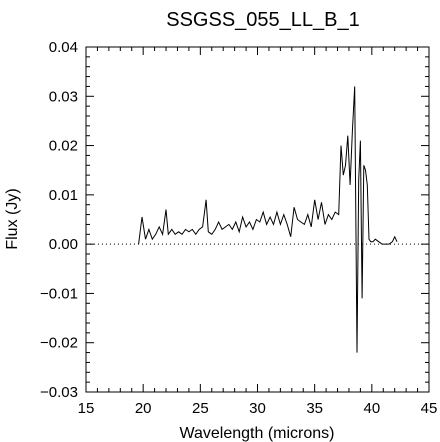  What do you see at coordinates (143, 408) in the screenshot?
I see `x-tick-label: 20` at bounding box center [143, 408].